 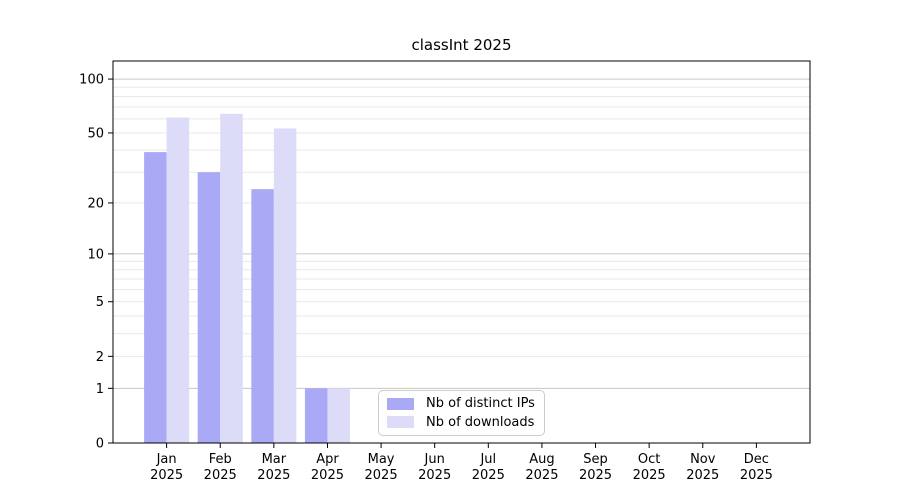 I want to click on bar-downloads-feb, so click(x=231, y=278).